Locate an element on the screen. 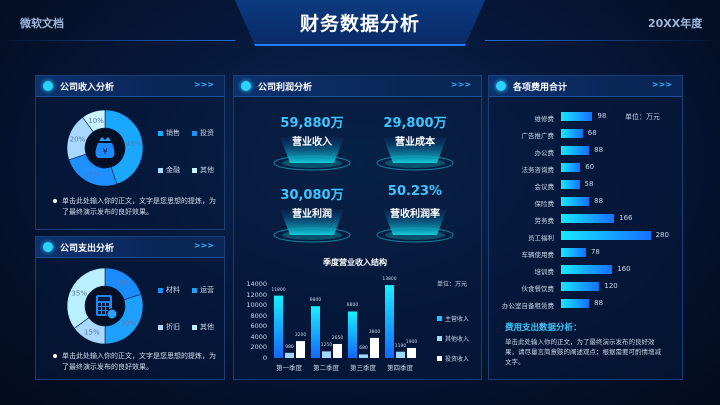 The height and width of the screenshot is (405, 720). legend-item: 其他 is located at coordinates (203, 170).